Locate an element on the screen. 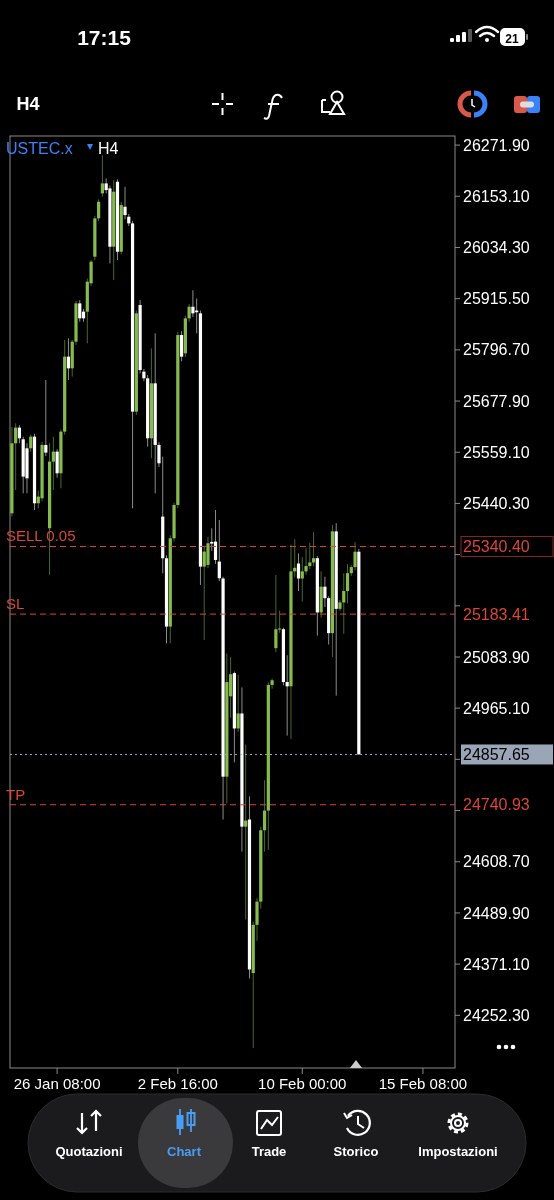  y-tick-label: 24371.10 is located at coordinates (496, 964).